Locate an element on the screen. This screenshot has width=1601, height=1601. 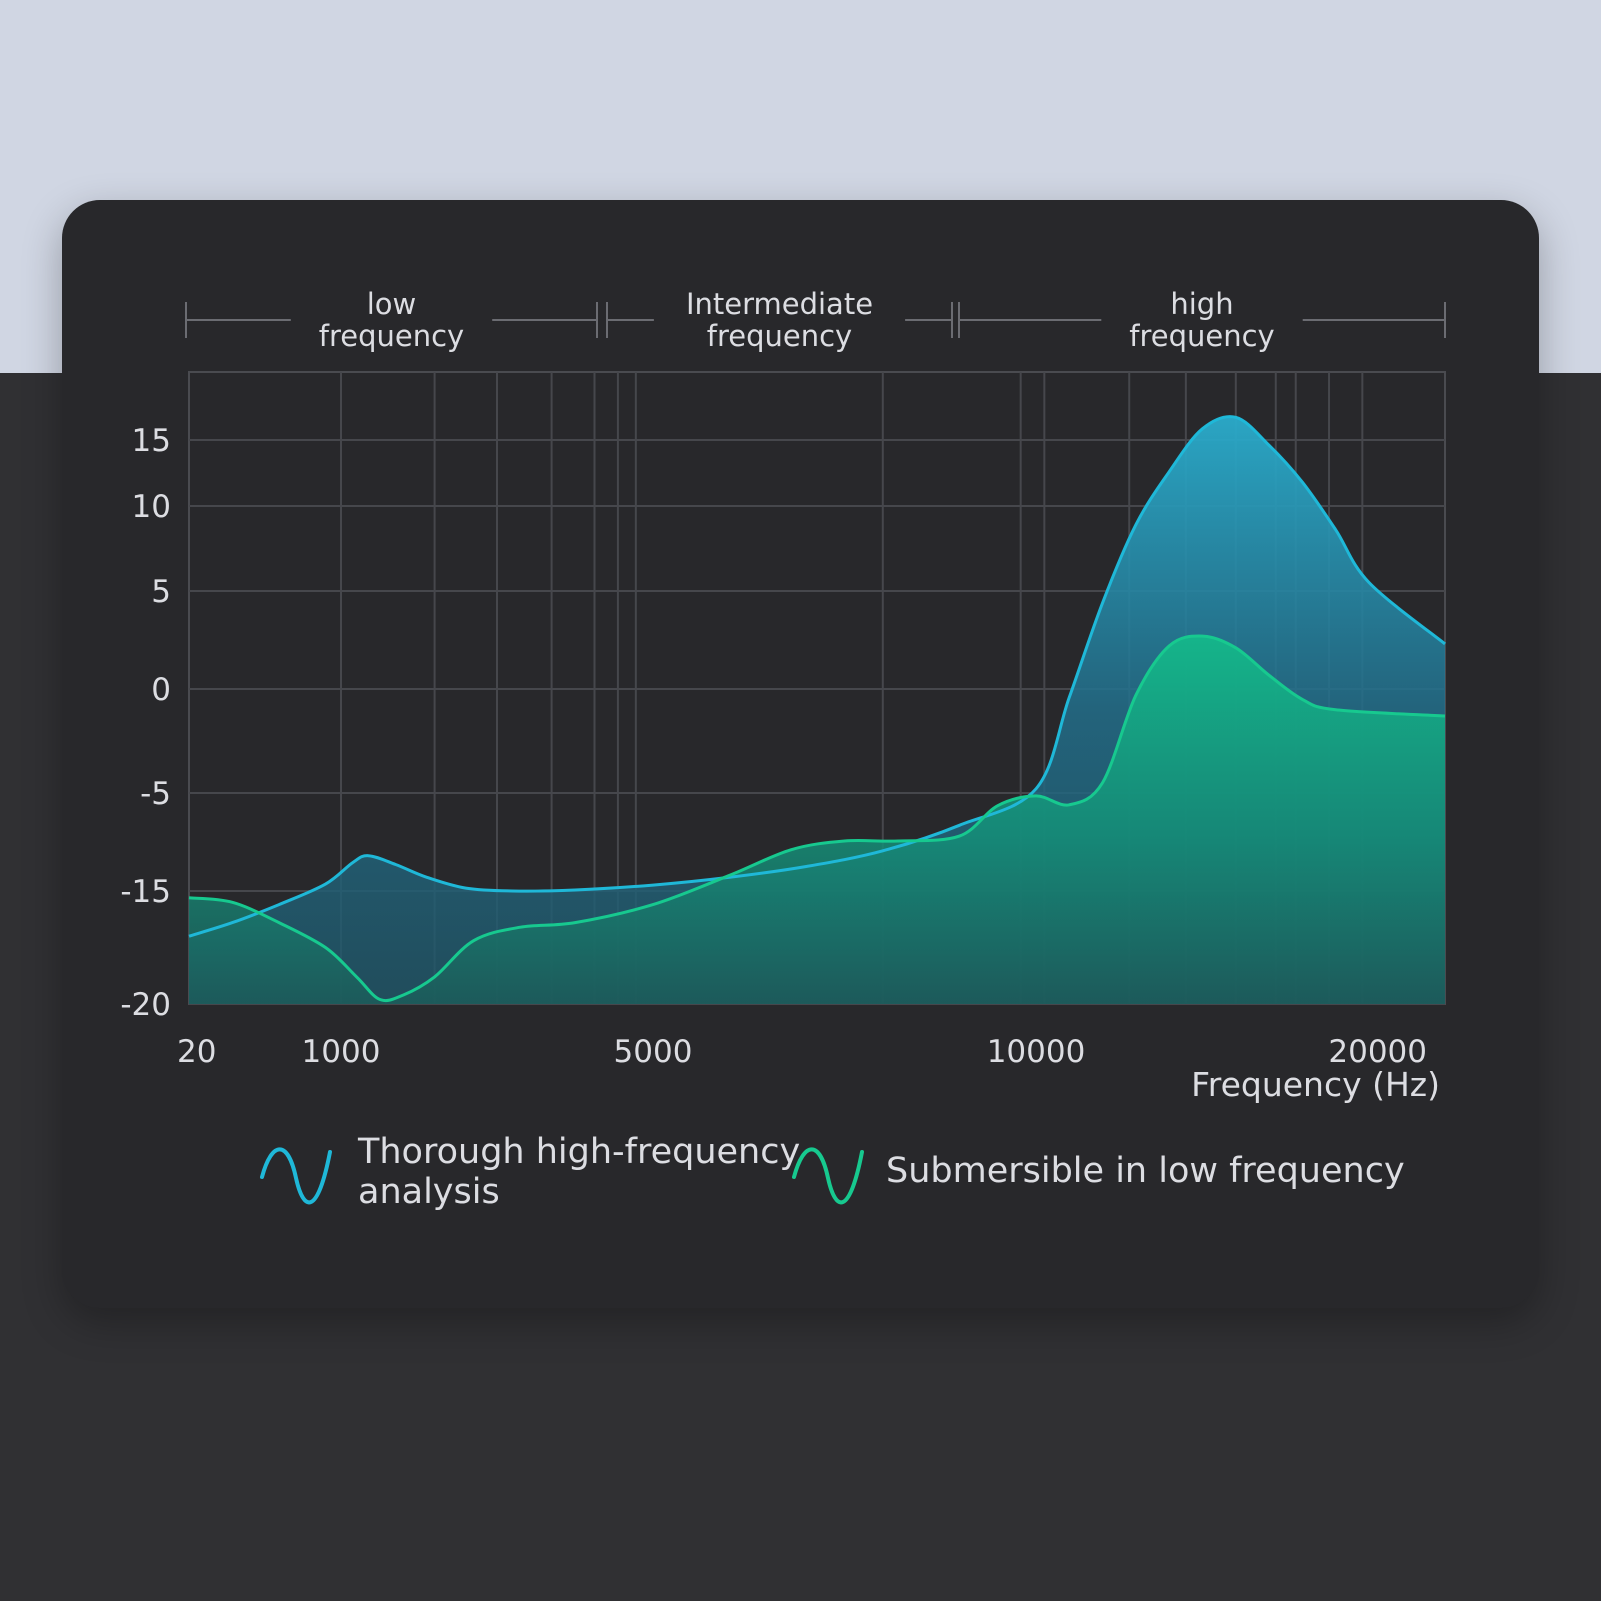
y-tick-label: 0 is located at coordinates (161, 690).